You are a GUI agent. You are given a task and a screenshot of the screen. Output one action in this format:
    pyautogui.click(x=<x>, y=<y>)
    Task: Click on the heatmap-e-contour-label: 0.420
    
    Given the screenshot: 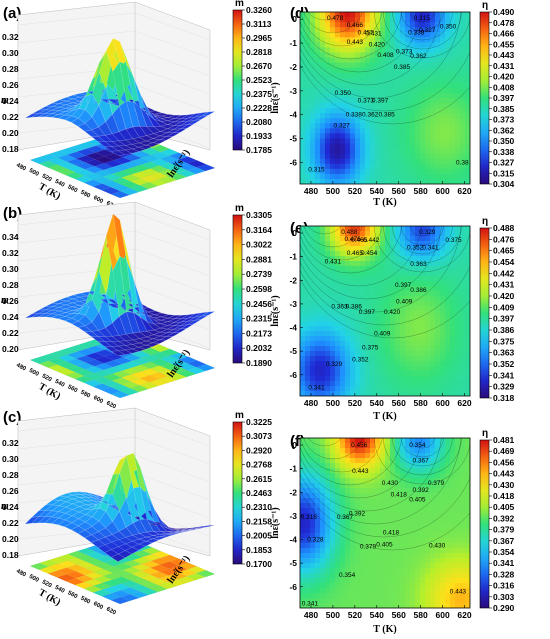 What is the action you would take?
    pyautogui.click(x=392, y=312)
    